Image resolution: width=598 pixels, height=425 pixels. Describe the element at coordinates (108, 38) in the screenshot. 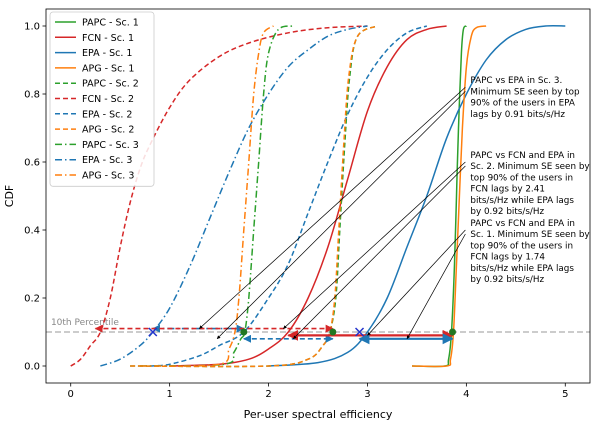

I see `svg-text: FCN - Sc. 1` at that location.